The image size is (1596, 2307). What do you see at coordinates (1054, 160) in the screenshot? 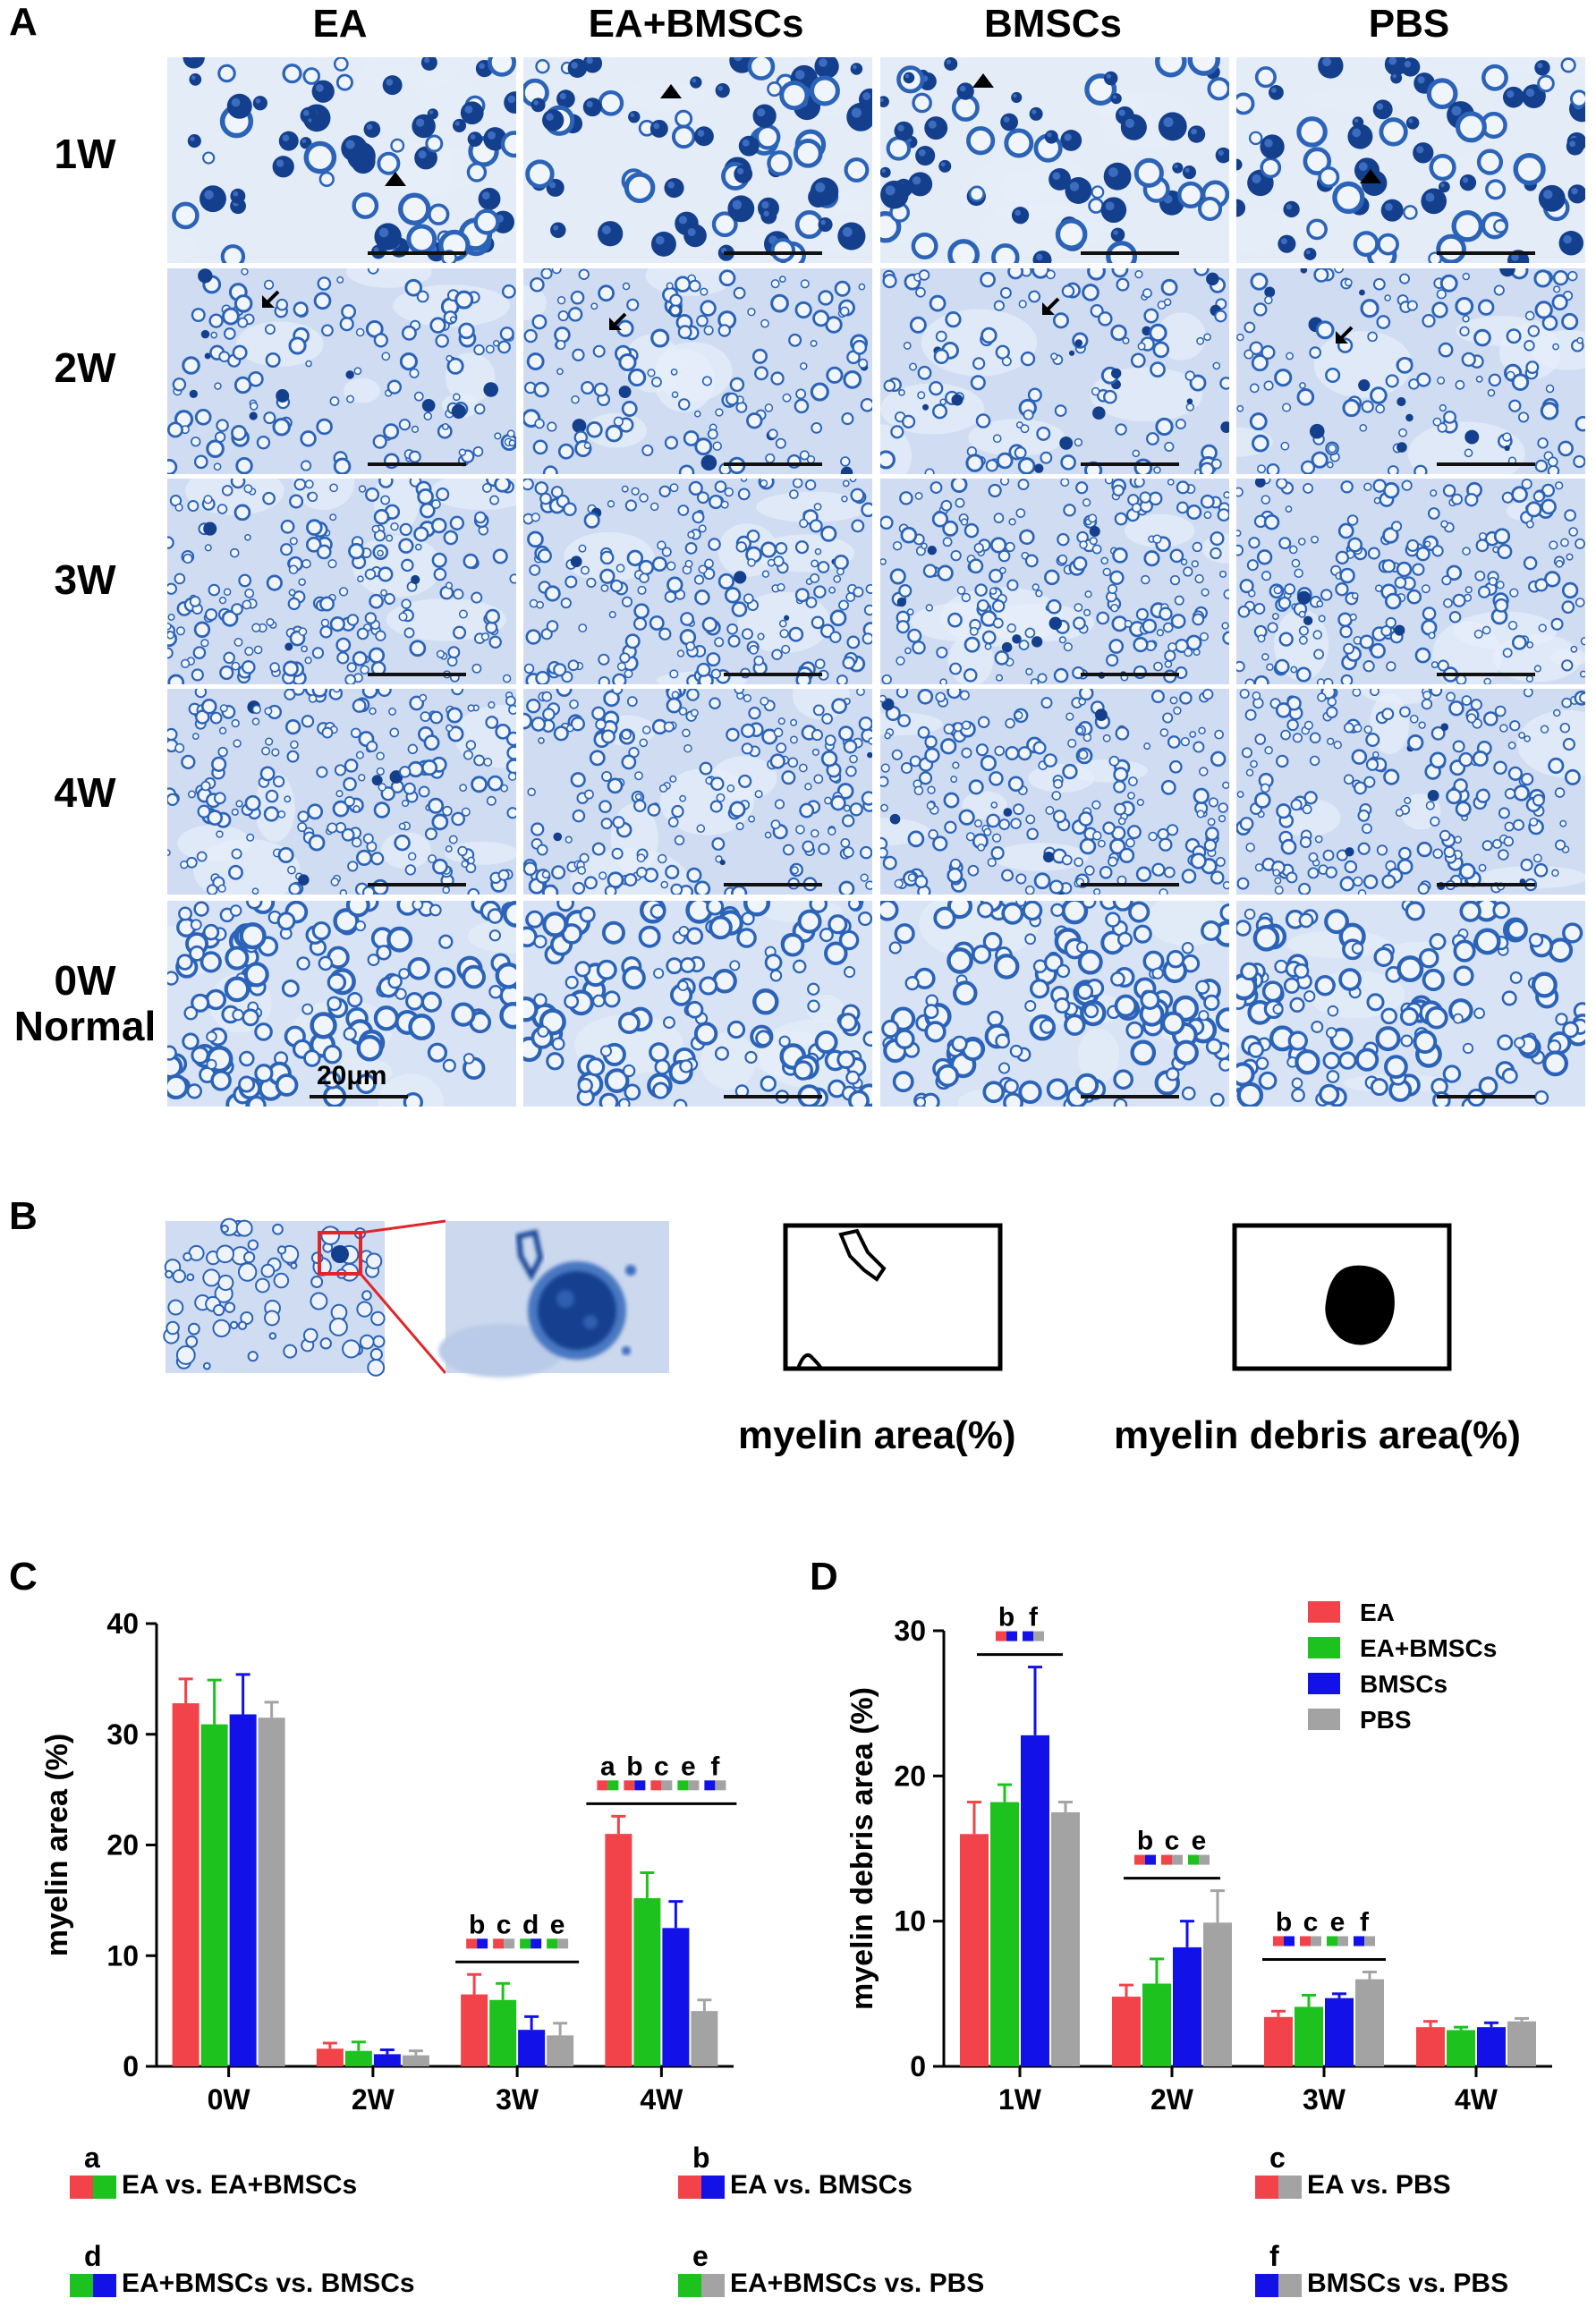
I see `micrograph-1w-bmscs` at bounding box center [1054, 160].